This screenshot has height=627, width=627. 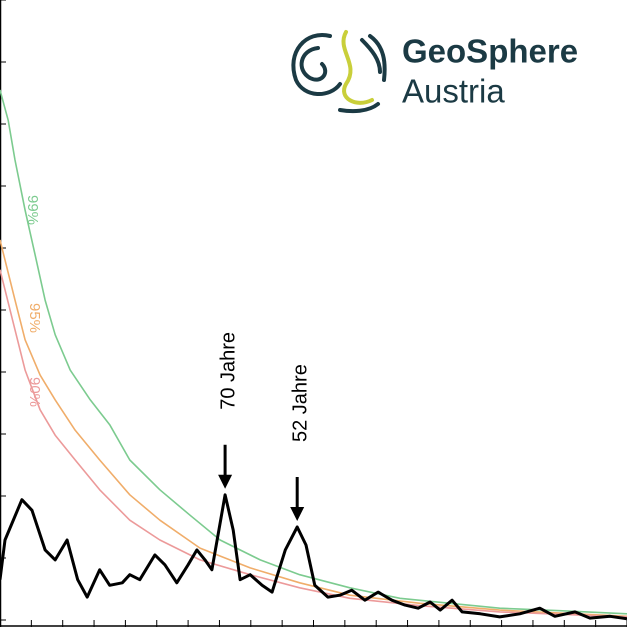 What do you see at coordinates (34, 392) in the screenshot?
I see `series-label: 90%` at bounding box center [34, 392].